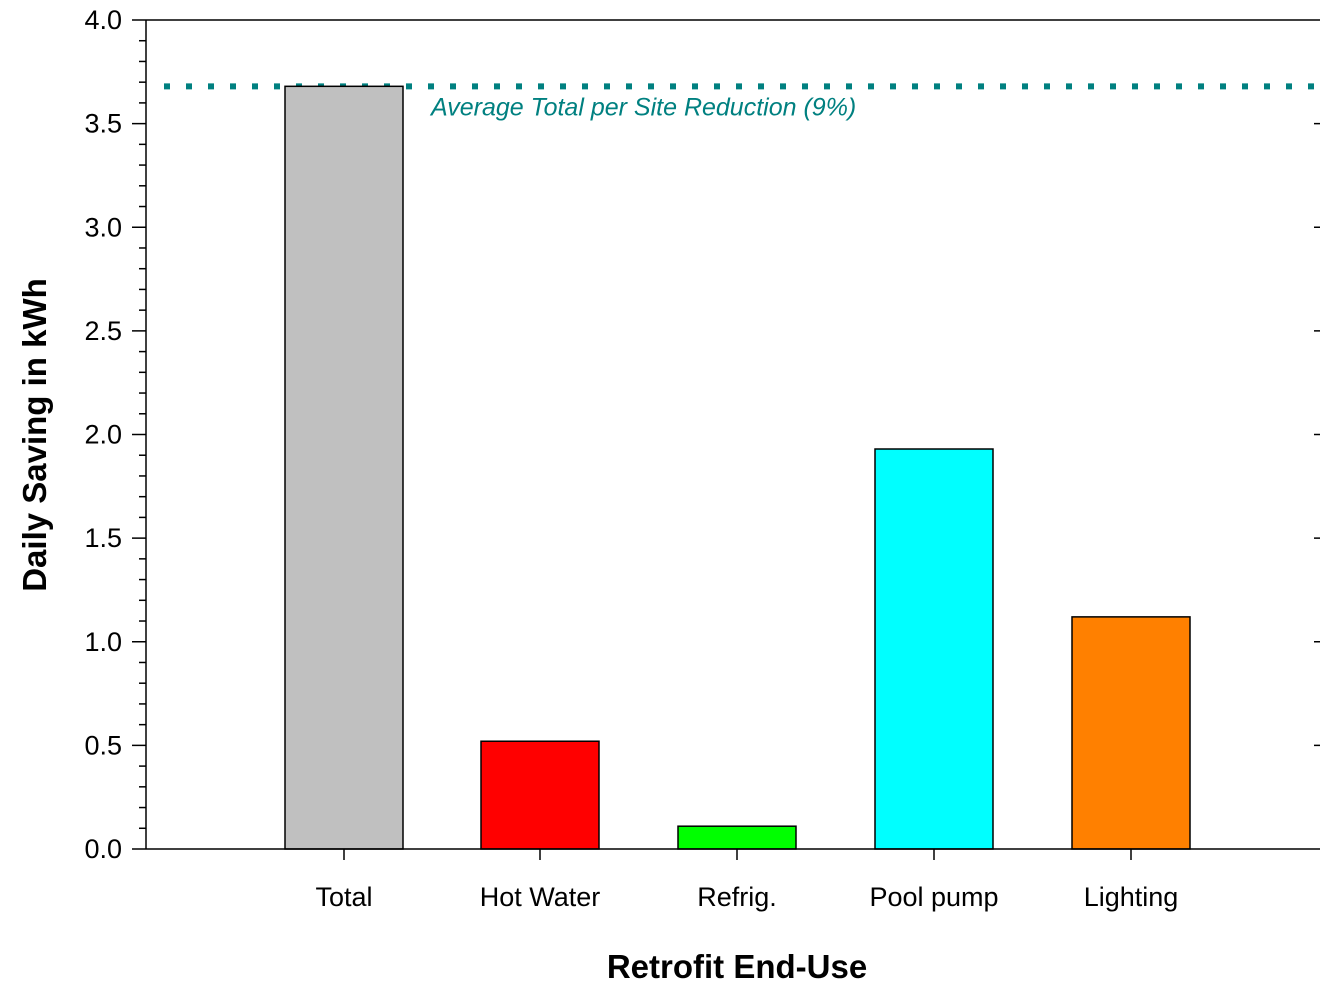 The width and height of the screenshot is (1320, 988). What do you see at coordinates (642, 107) in the screenshot?
I see `reference-line-label: Average Total per Site Reduction (9%)` at bounding box center [642, 107].